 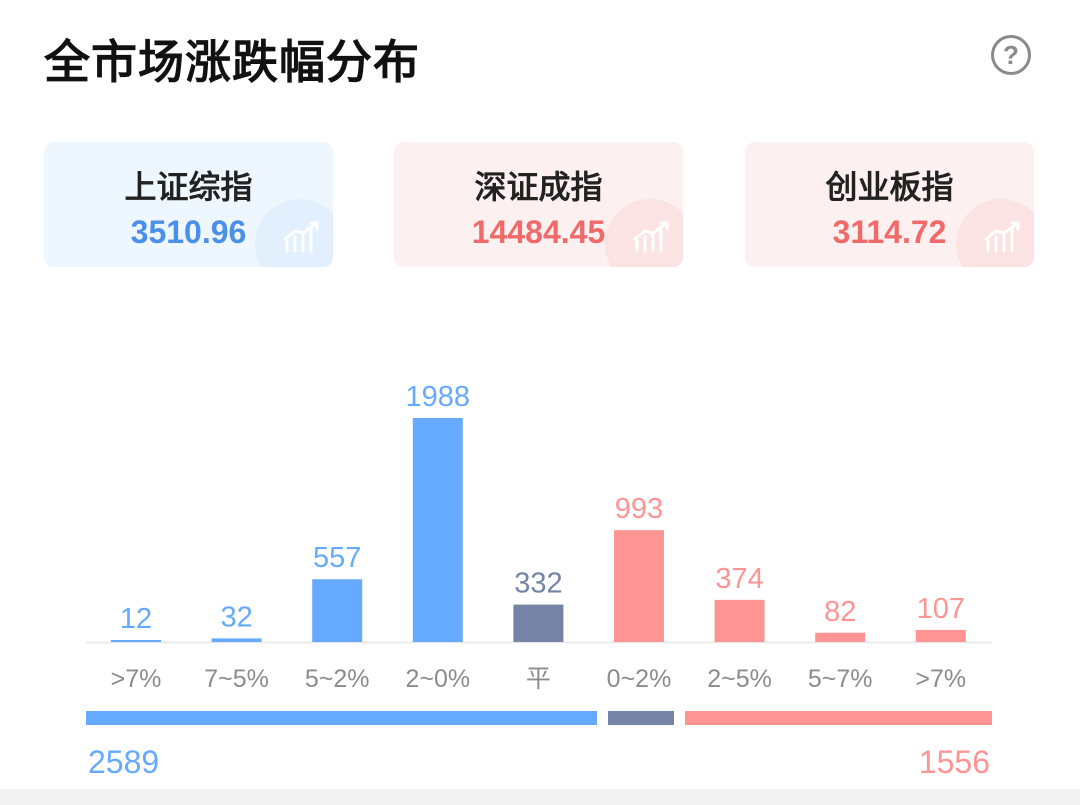 What do you see at coordinates (739, 579) in the screenshot?
I see `bar-value-label: 374` at bounding box center [739, 579].